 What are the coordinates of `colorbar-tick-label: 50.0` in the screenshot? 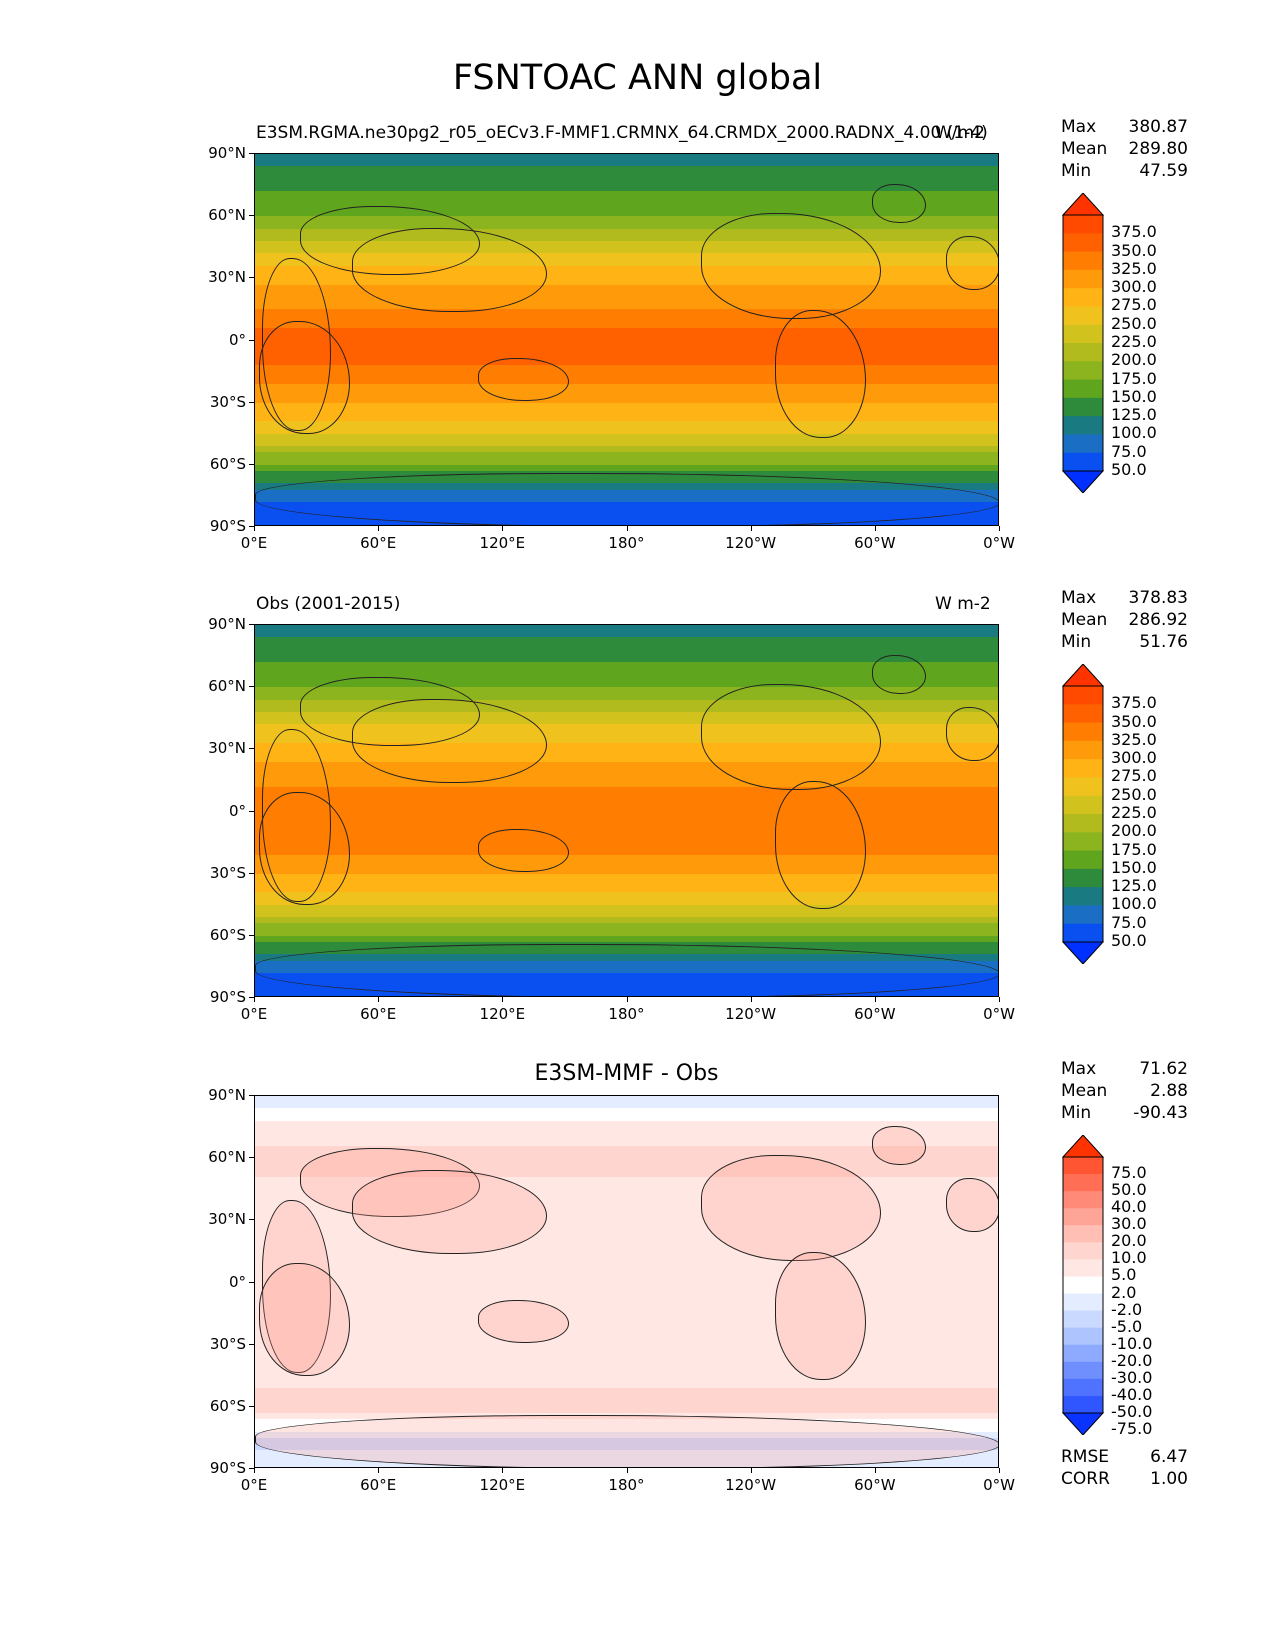 It's located at (1129, 469).